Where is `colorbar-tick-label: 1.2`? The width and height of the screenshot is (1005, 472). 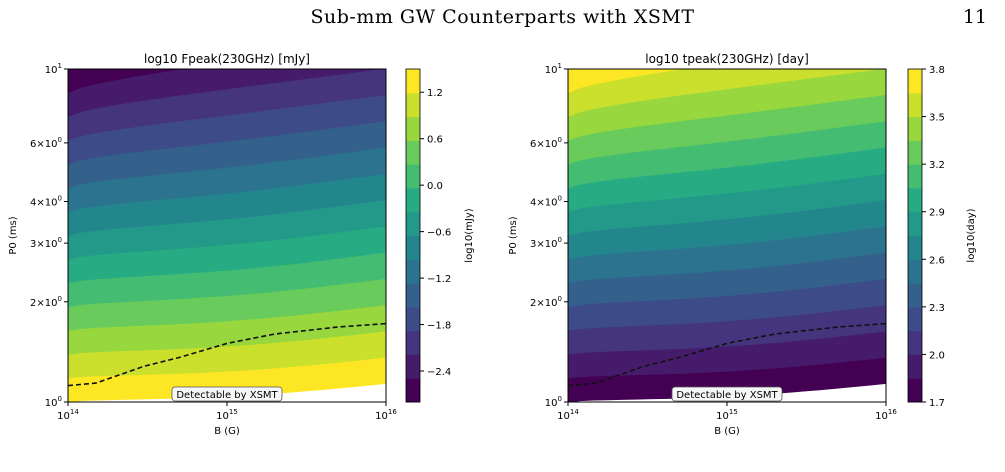 colorbar-tick-label: 1.2 is located at coordinates (435, 93).